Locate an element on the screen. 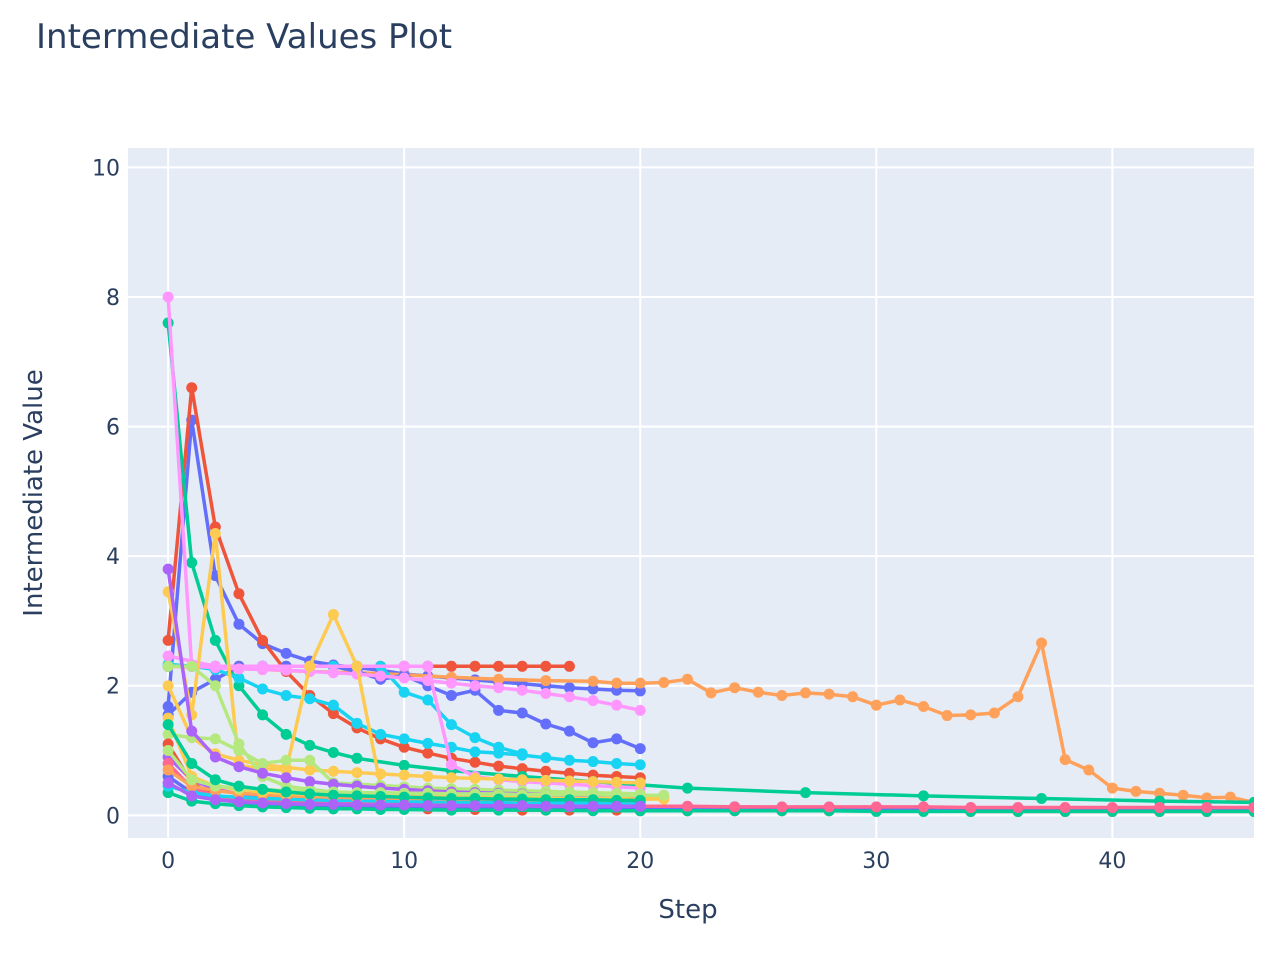 This screenshot has width=1284, height=956. x-tick-label: 20 is located at coordinates (640, 861).